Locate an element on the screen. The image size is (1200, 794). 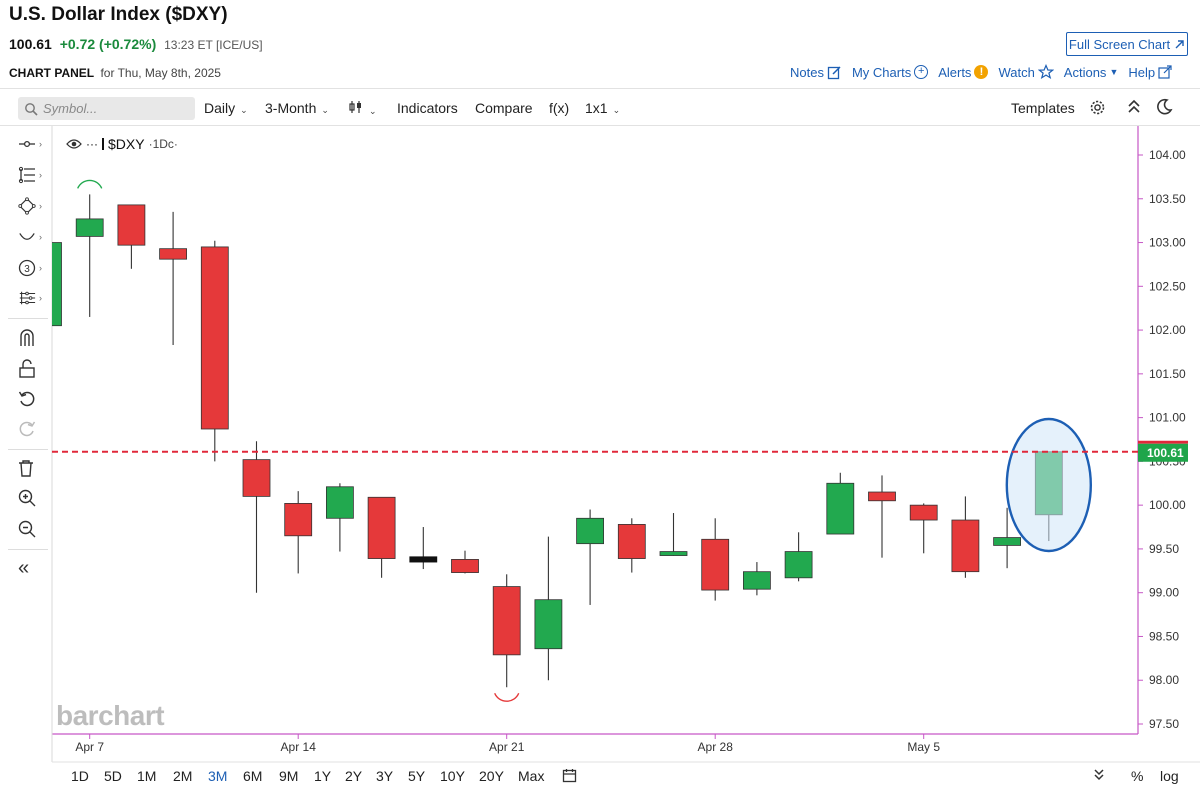
line-tool-button: › is located at coordinates (30, 144).